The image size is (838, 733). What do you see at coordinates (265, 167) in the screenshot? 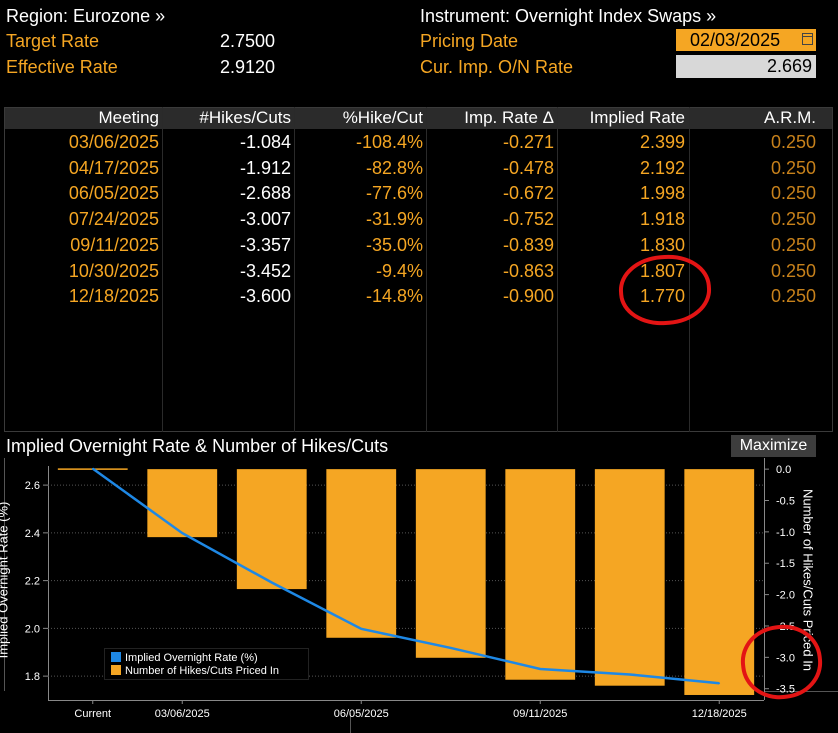
I see `cell-hikes-cuts: -1.912` at bounding box center [265, 167].